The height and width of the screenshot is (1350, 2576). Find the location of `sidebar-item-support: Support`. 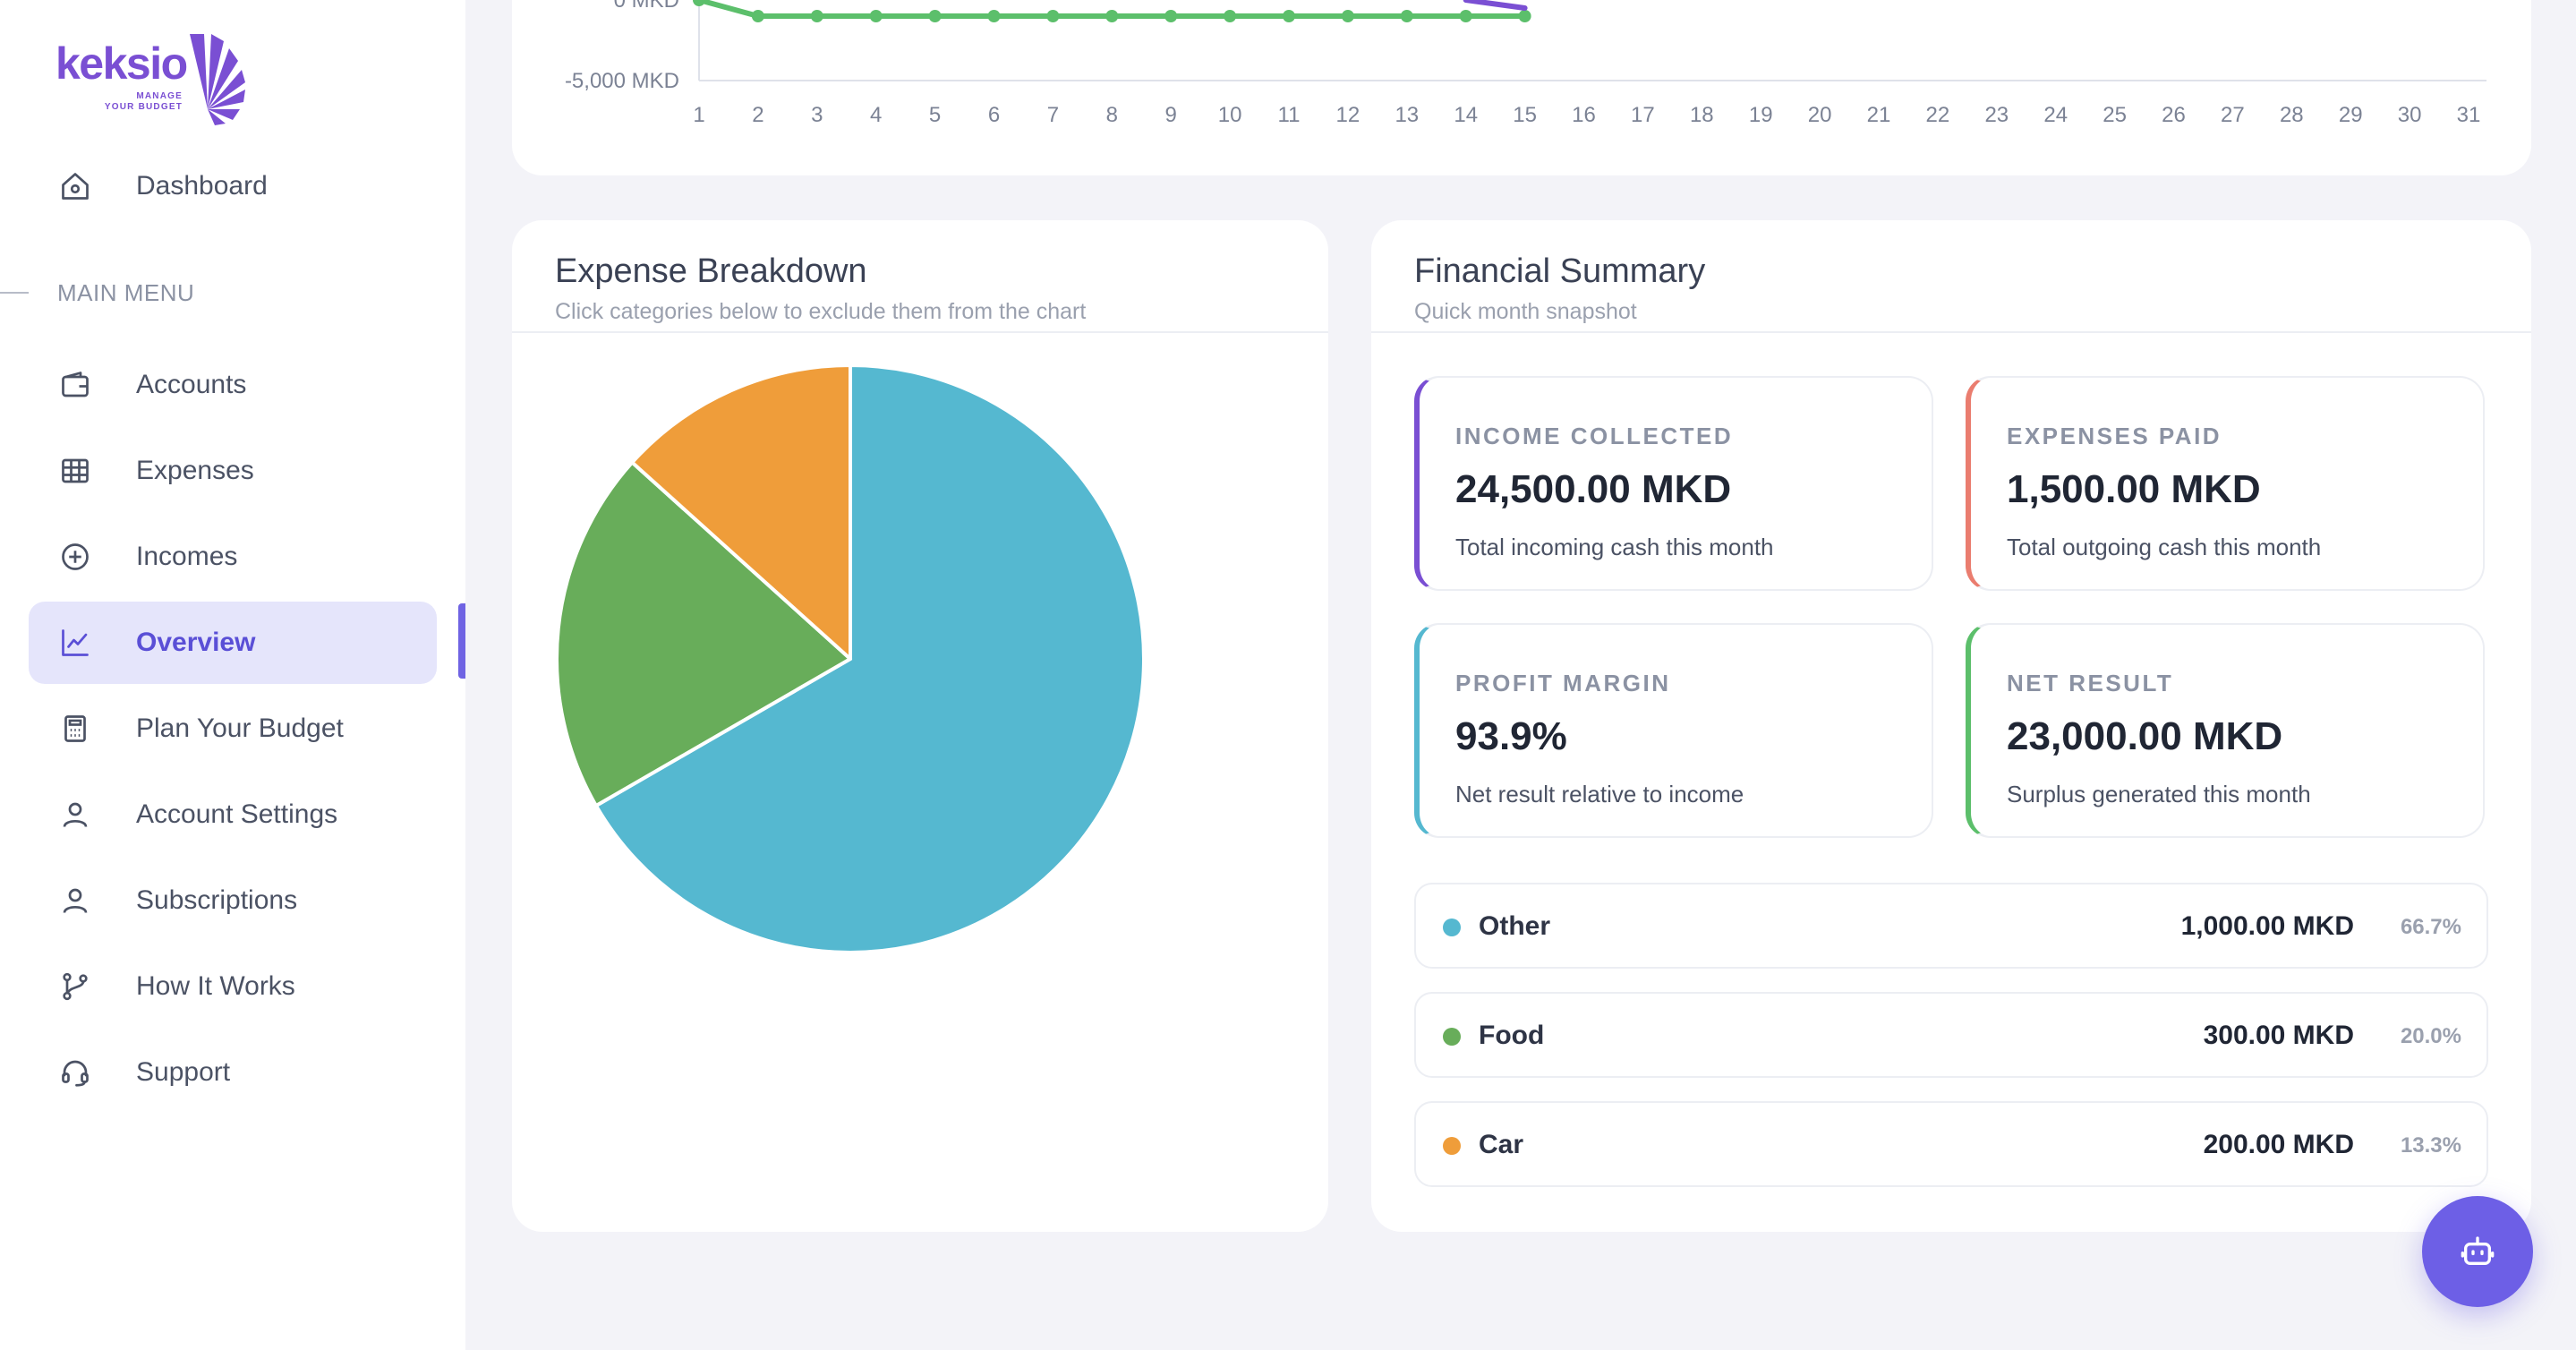

sidebar-item-support: Support is located at coordinates (233, 1072).